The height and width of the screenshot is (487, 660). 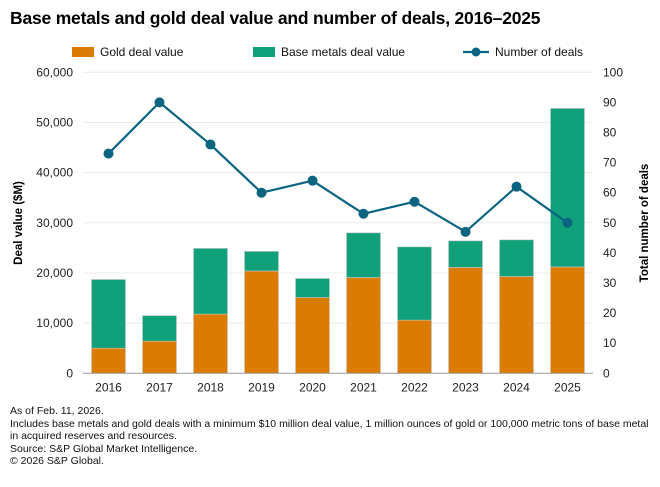 I want to click on x-tick-label: 2024, so click(x=516, y=387).